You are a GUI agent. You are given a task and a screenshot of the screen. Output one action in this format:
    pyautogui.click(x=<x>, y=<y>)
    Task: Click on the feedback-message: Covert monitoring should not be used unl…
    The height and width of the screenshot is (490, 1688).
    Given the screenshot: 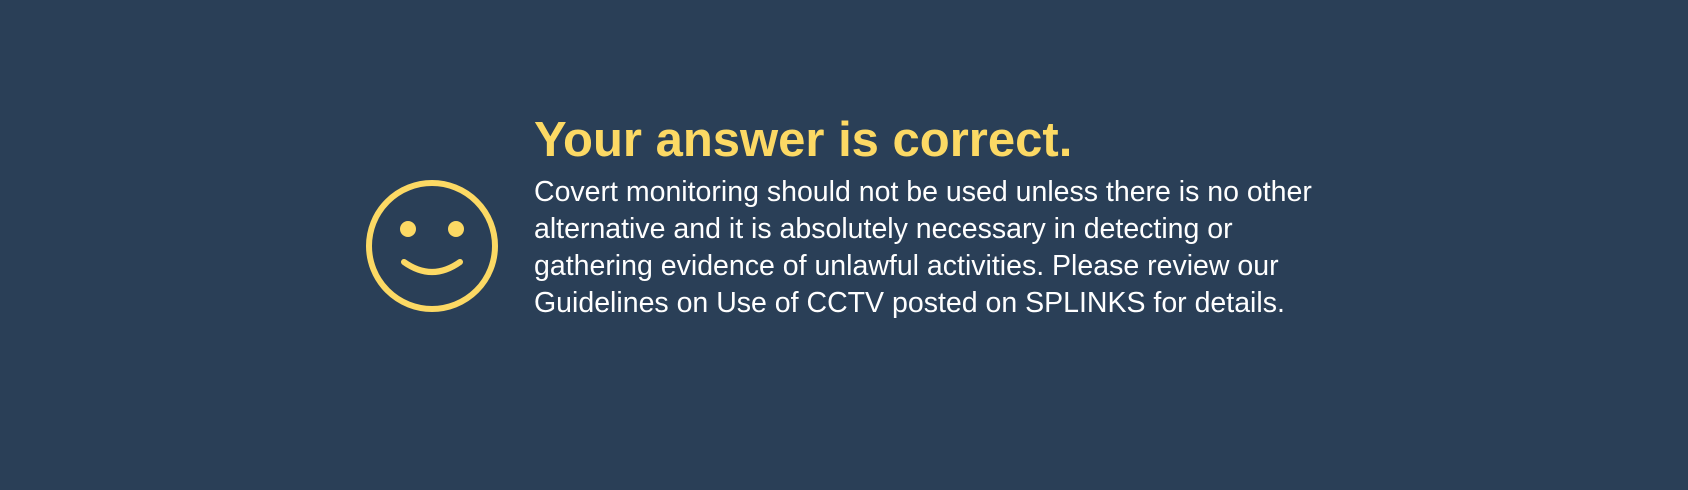 What is the action you would take?
    pyautogui.click(x=923, y=247)
    